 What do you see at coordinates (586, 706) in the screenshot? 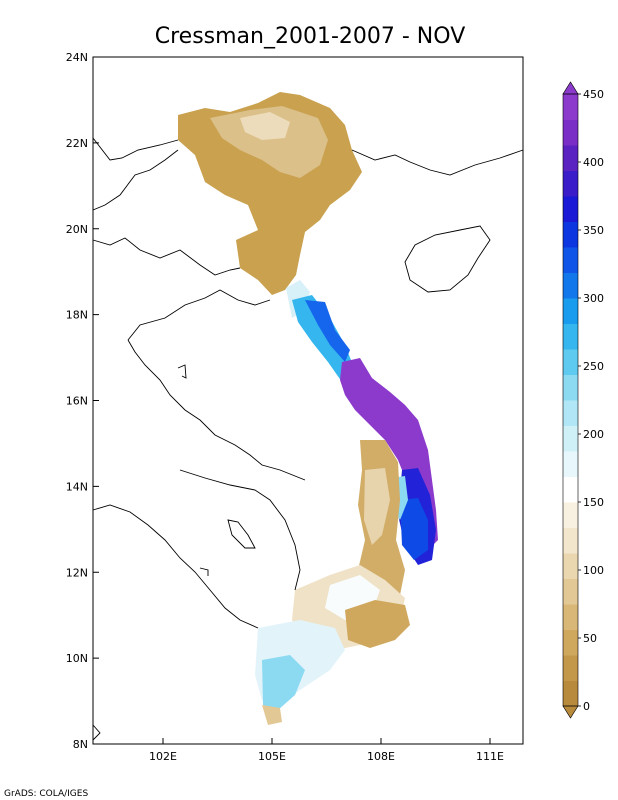
I see `colorbar-label: 0` at bounding box center [586, 706].